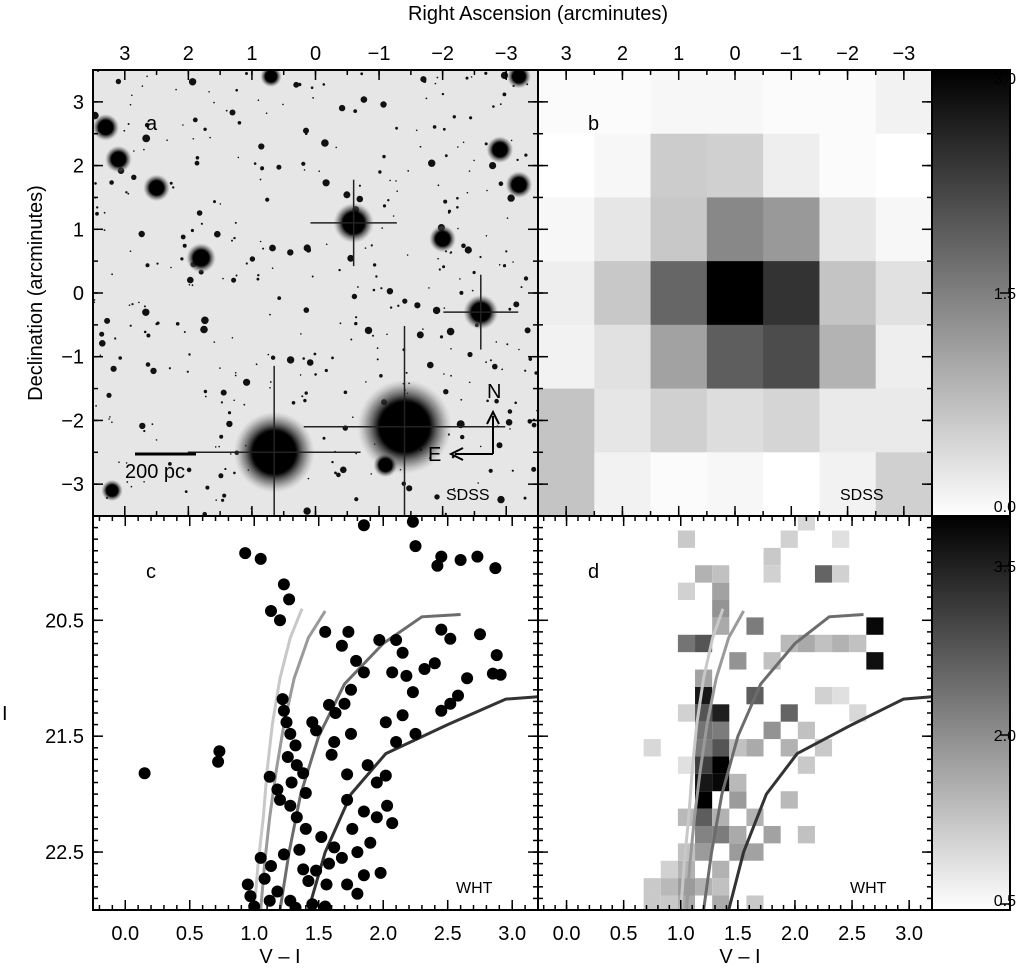  Describe the element at coordinates (468, 495) in the screenshot. I see `panel-a-source-label: SDSS` at that location.